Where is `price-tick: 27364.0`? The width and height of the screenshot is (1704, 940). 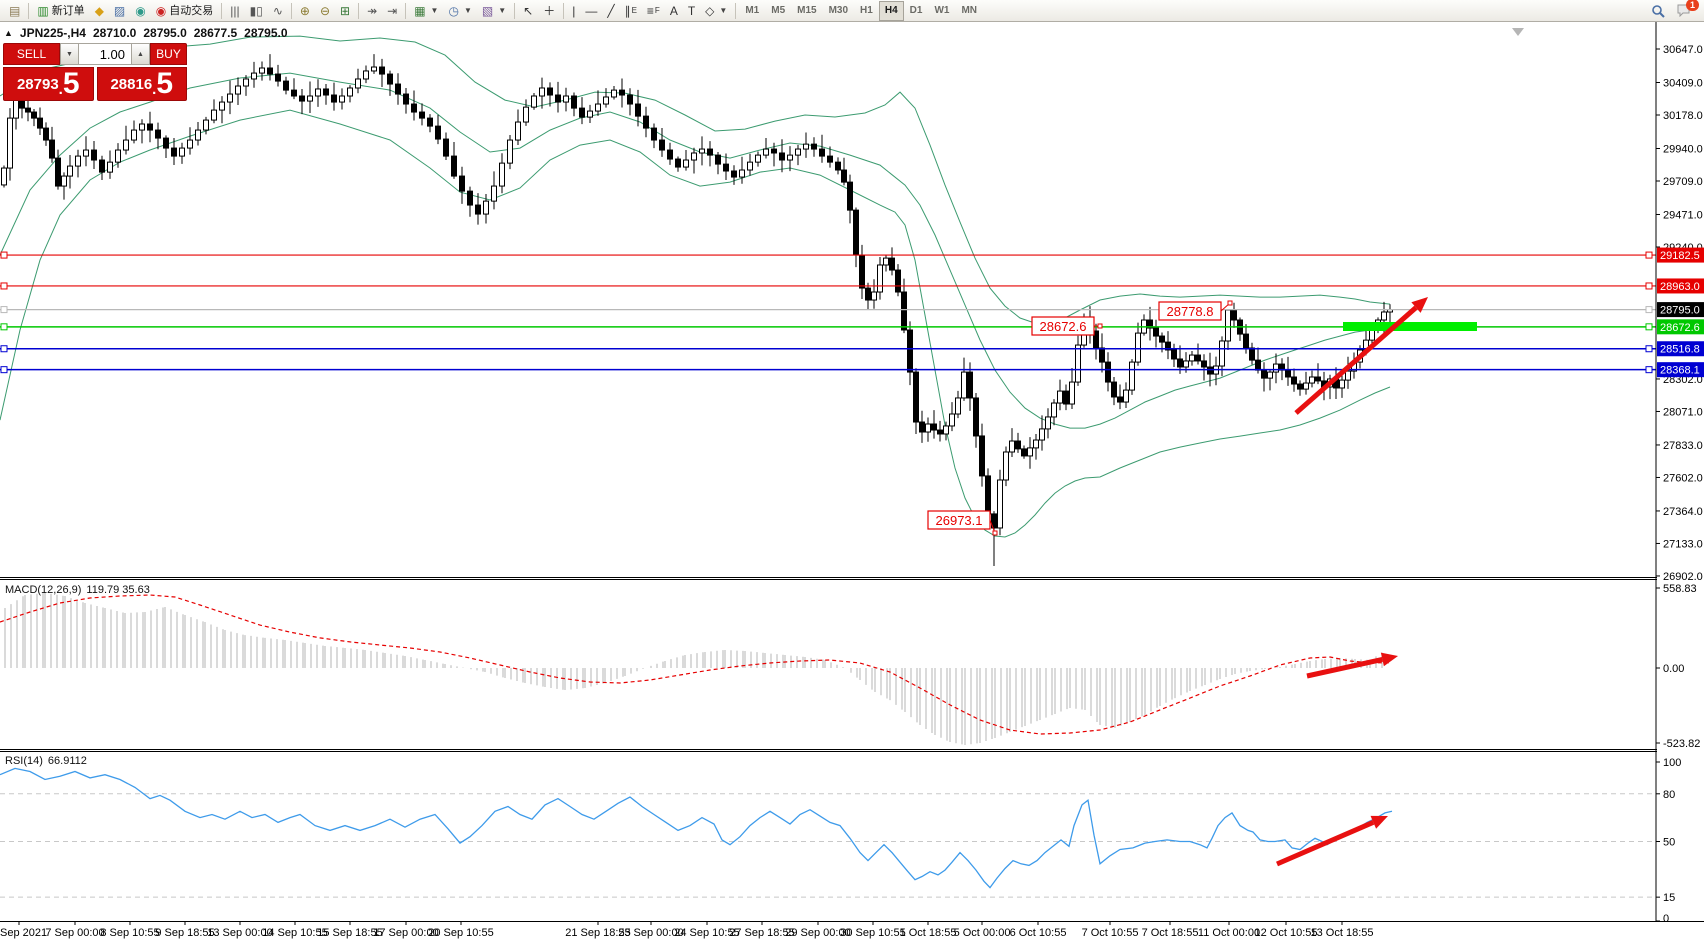
price-tick: 27364.0 is located at coordinates (1683, 512).